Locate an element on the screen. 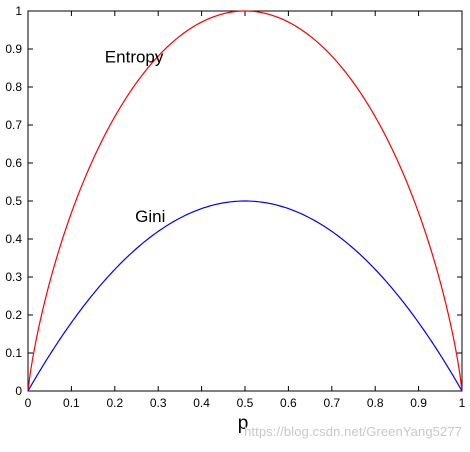 This screenshot has width=470, height=452. watermark-text: https://blog.csdn.net/GreenYang5277 is located at coordinates (353, 431).